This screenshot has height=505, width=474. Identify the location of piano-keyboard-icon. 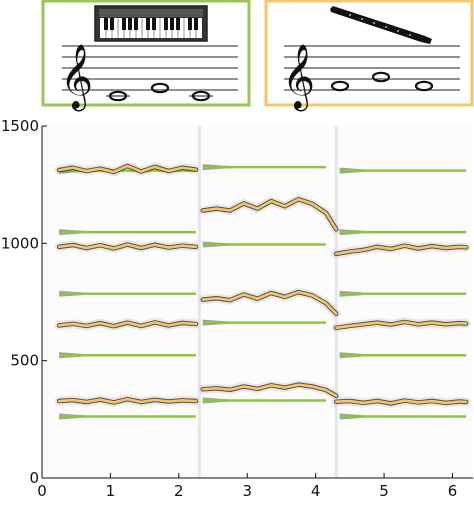
(151, 23).